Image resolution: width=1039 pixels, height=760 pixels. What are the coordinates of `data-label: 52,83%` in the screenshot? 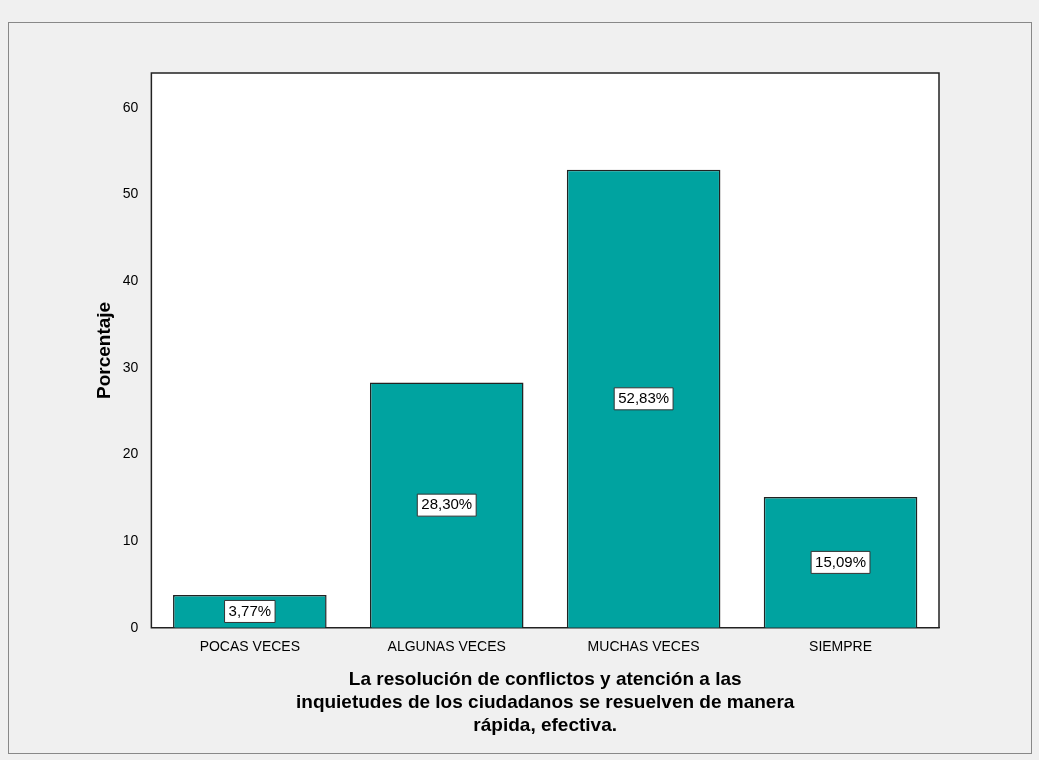 It's located at (644, 397).